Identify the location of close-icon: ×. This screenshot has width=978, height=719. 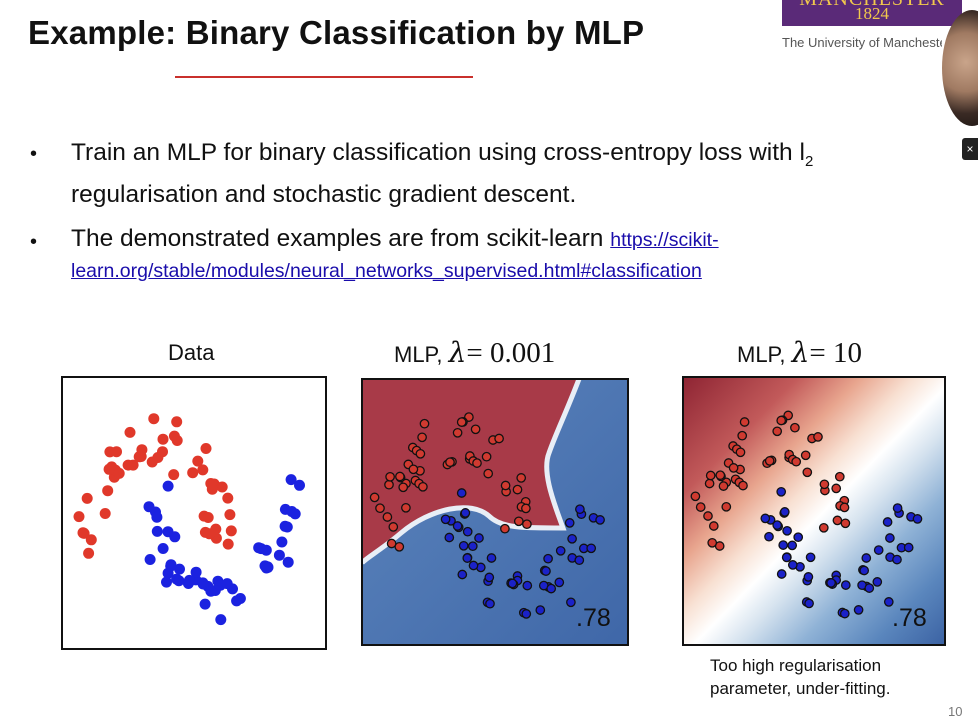
(970, 149).